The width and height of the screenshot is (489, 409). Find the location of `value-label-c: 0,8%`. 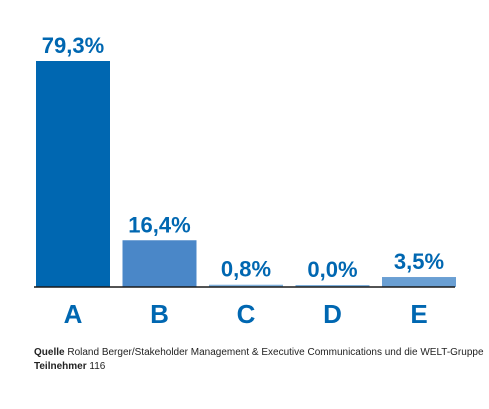

value-label-c: 0,8% is located at coordinates (246, 269).